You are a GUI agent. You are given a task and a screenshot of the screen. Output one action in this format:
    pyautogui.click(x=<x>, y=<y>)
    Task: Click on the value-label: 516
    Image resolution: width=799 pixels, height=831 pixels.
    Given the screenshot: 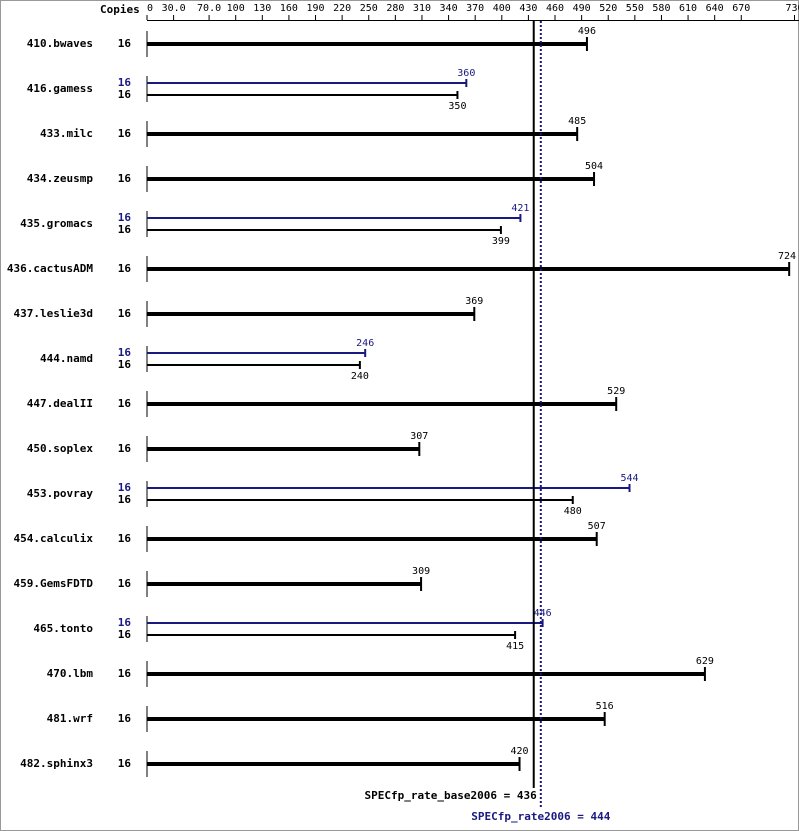 What is the action you would take?
    pyautogui.click(x=605, y=706)
    